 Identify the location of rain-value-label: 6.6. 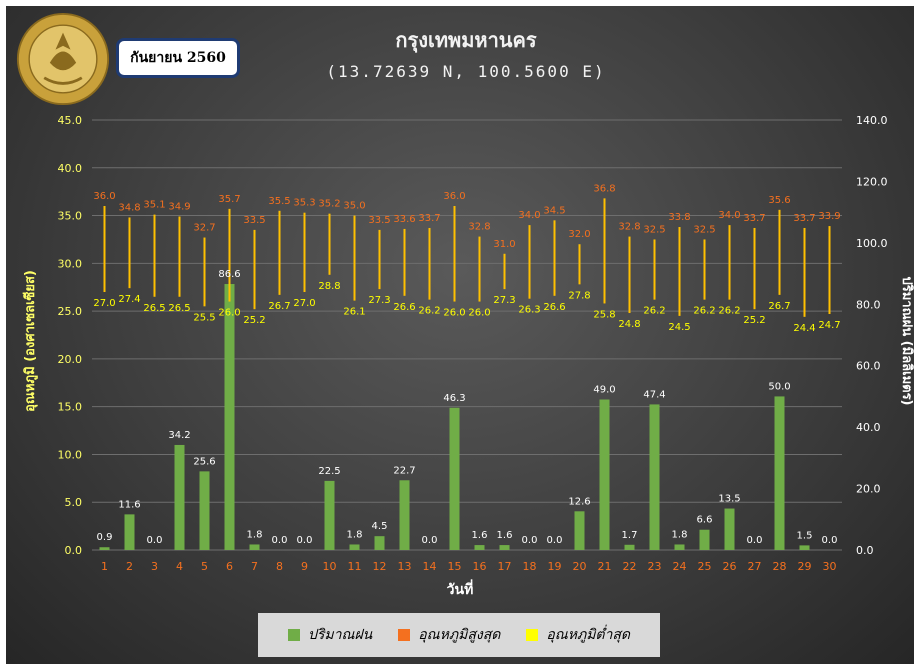
(705, 520).